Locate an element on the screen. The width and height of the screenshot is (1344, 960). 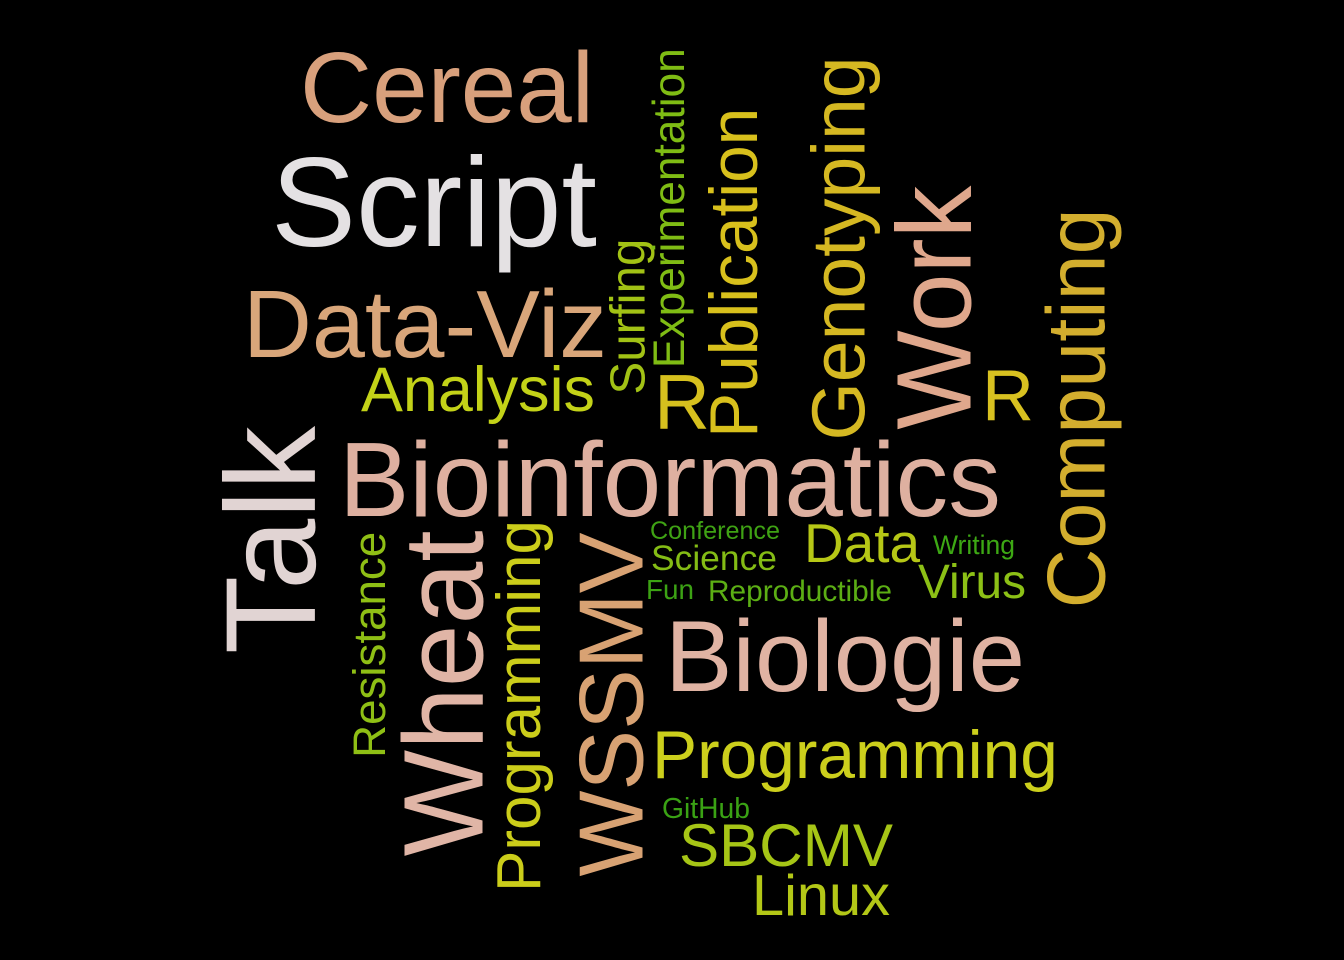
word-data: Data is located at coordinates (862, 542).